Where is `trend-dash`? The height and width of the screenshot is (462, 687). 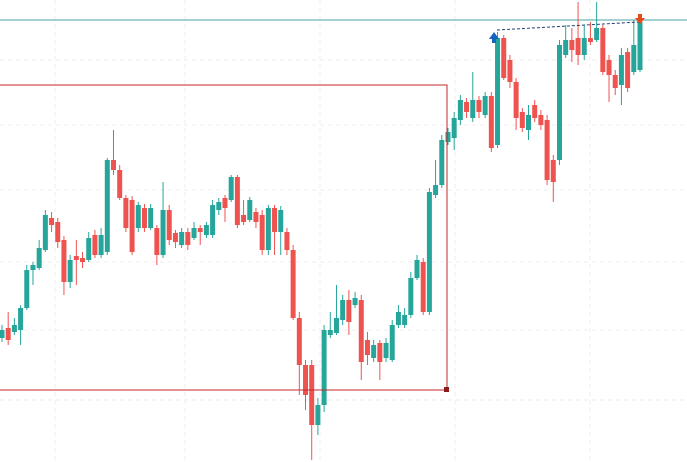 trend-dash is located at coordinates (568, 26).